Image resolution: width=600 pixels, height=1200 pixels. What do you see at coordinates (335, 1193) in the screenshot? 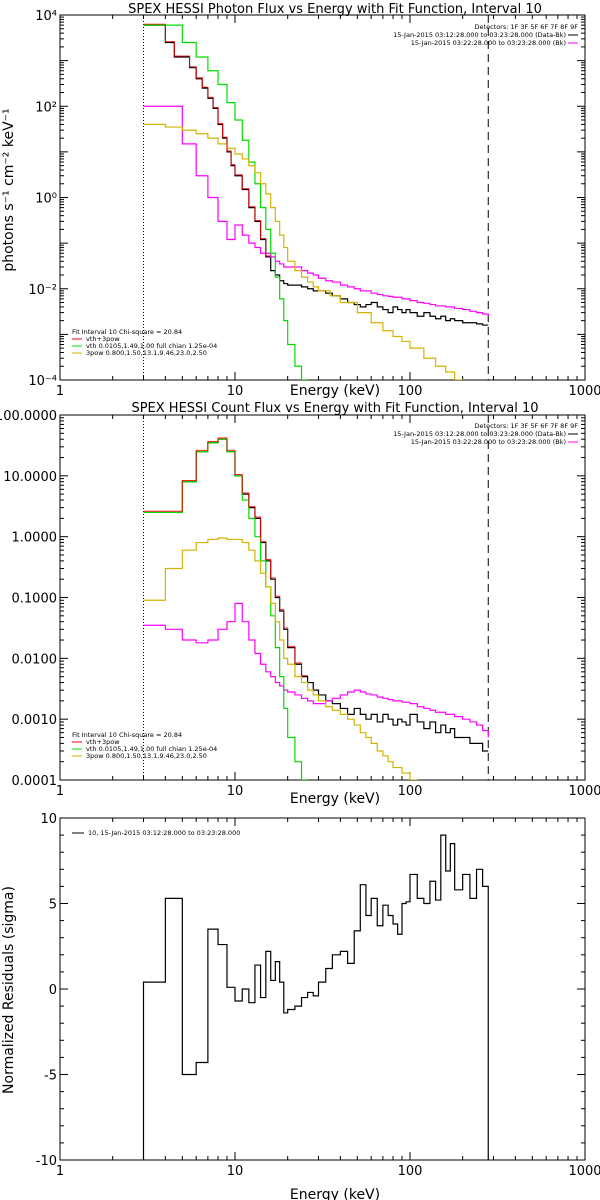
I see `residuals-x-axis-label: Energy (keV)` at bounding box center [335, 1193].